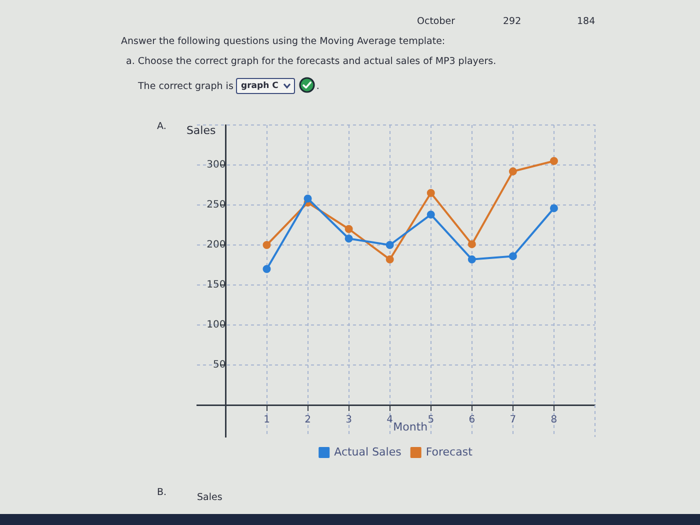 This screenshot has height=525, width=700. What do you see at coordinates (216, 205) in the screenshot?
I see `y-tick-label: 250` at bounding box center [216, 205].